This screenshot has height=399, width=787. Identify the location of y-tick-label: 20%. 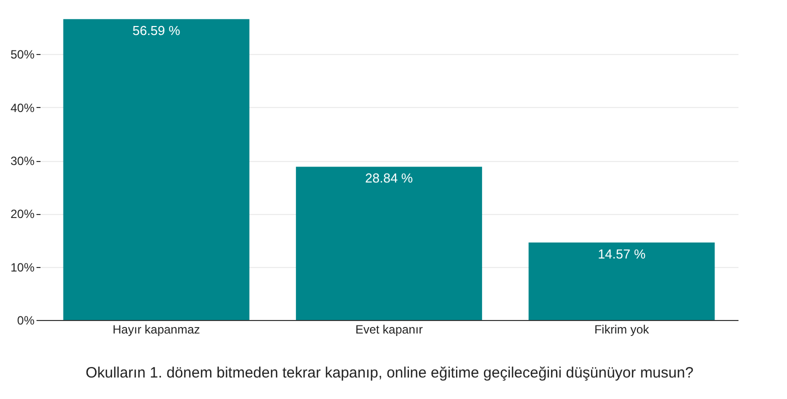
(22, 214).